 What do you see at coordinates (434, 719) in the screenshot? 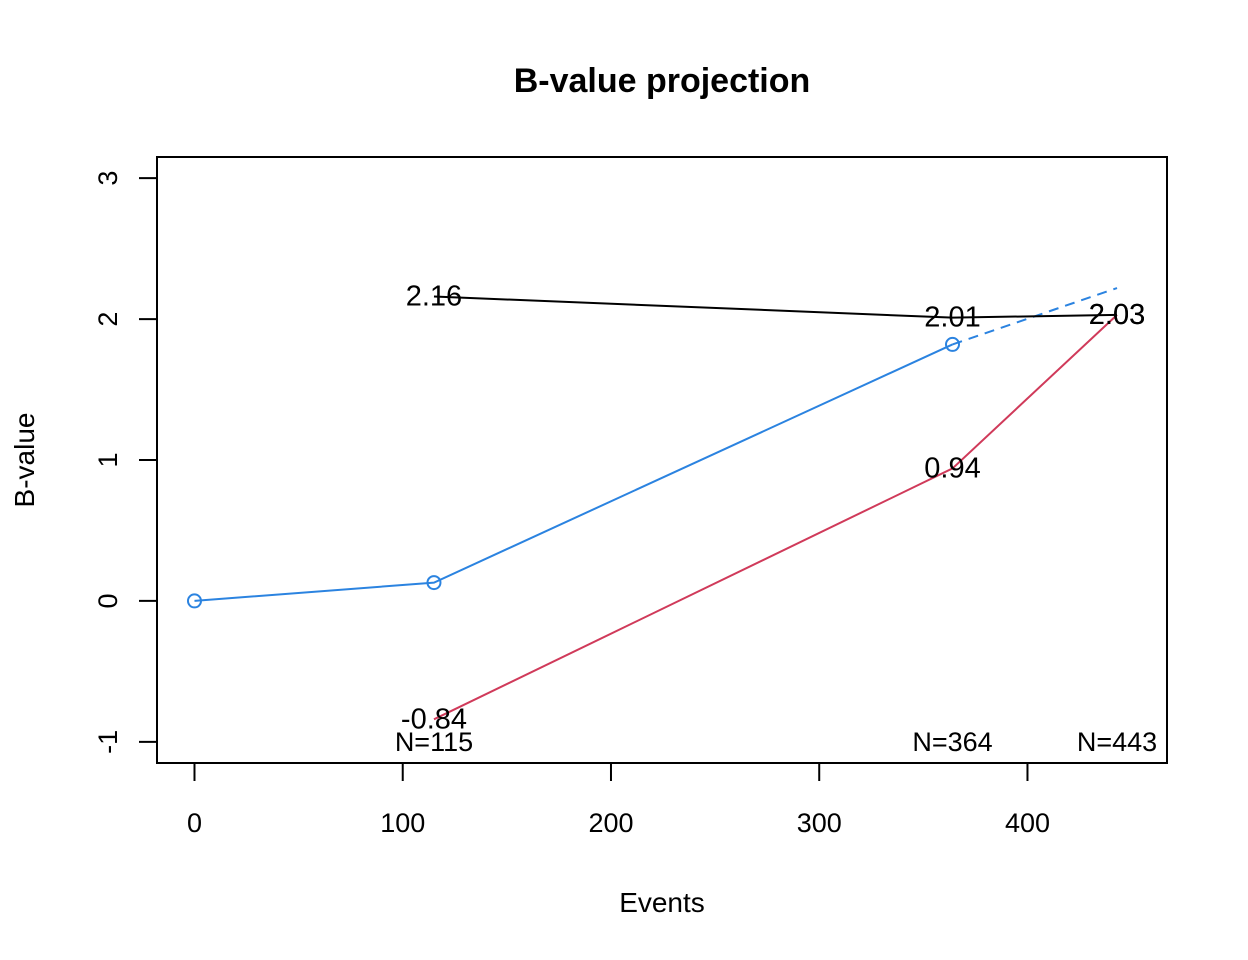
I see `data-label: -0.84` at bounding box center [434, 719].